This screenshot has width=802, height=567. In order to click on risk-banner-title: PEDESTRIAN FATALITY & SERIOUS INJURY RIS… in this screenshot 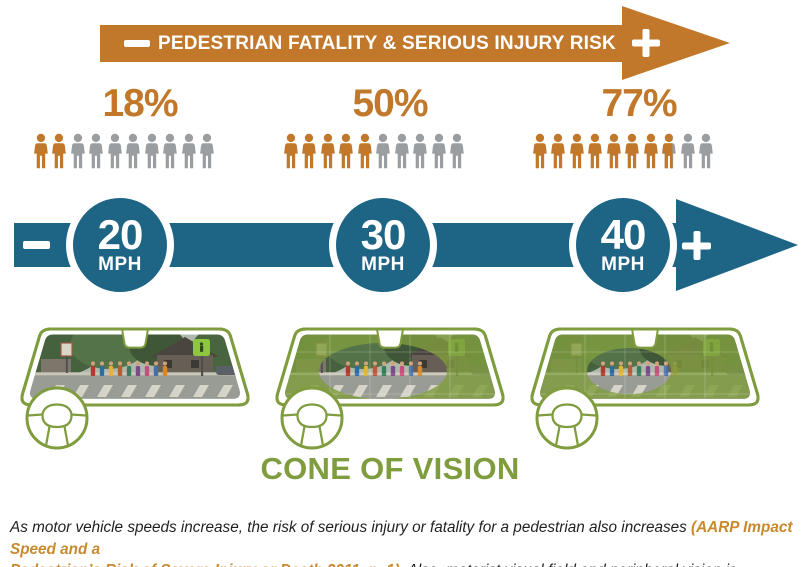, I will do `click(387, 43)`.